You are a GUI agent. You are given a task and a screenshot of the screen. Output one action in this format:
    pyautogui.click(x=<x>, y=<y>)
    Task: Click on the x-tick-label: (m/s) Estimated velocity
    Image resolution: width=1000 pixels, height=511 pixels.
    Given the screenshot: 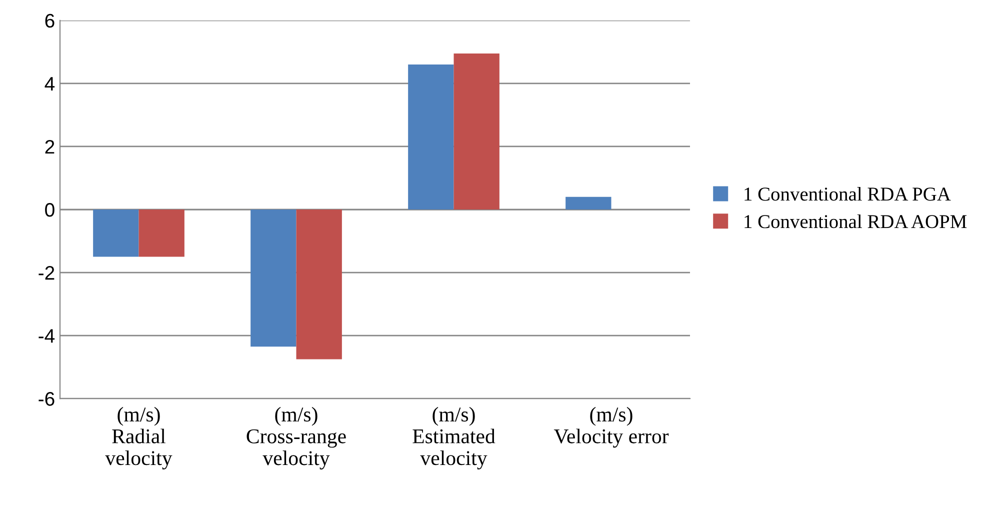 What is the action you would take?
    pyautogui.click(x=454, y=438)
    